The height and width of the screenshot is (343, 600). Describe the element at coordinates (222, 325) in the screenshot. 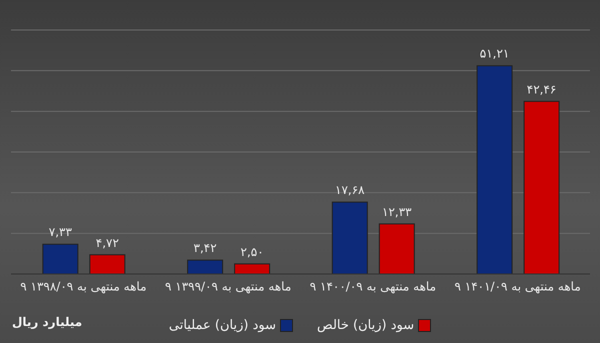

I see `legend-label: سود (زیان) عملیاتی` at that location.